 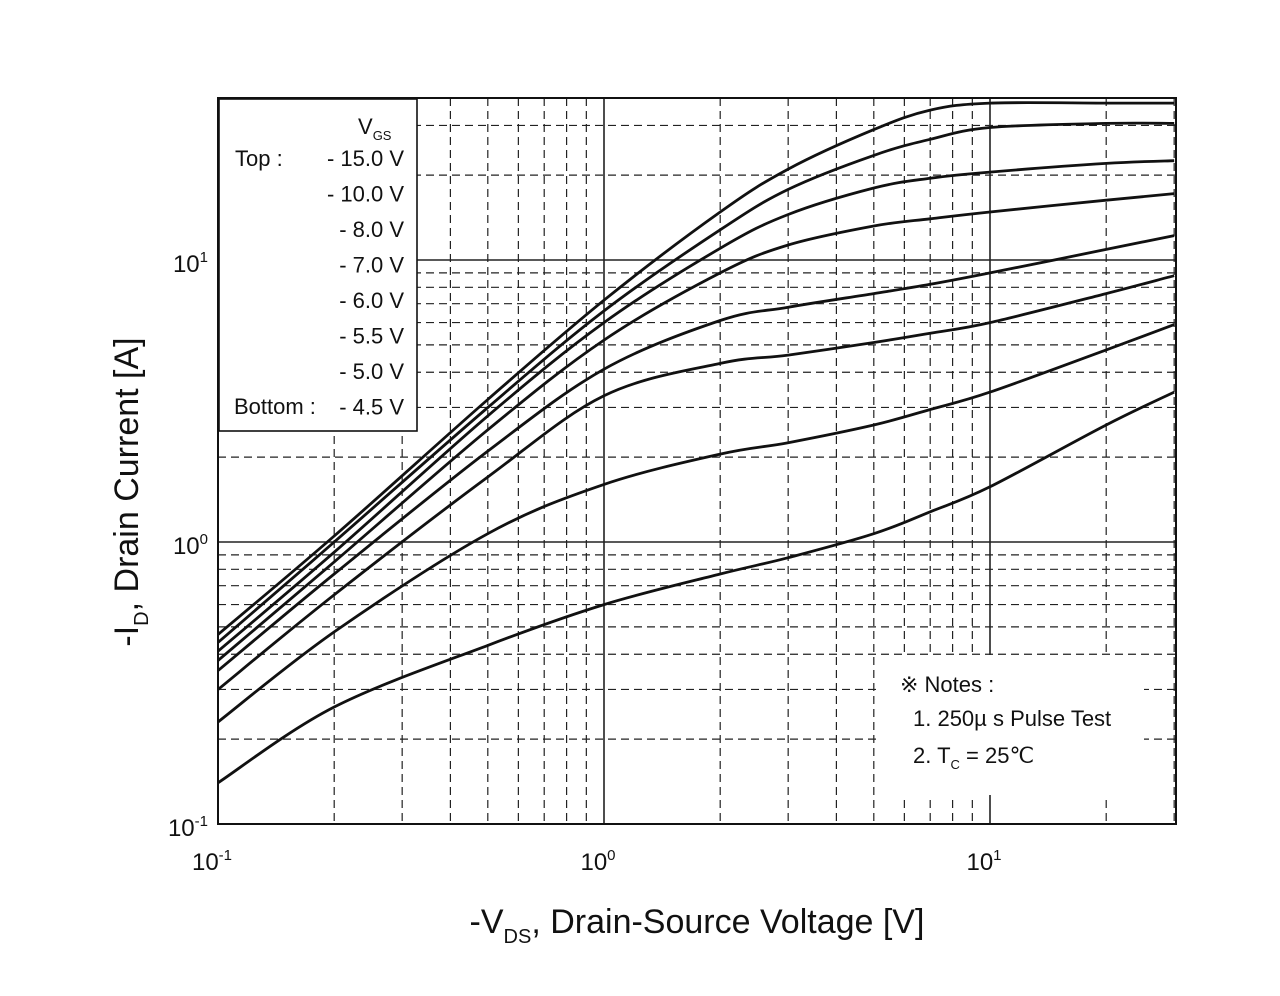 What do you see at coordinates (371, 229) in the screenshot?
I see `legend-entry: - 8.0 V` at bounding box center [371, 229].